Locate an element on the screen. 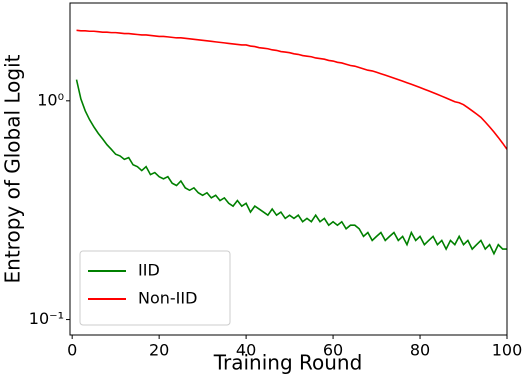 This screenshot has width=522, height=380. x-tick-label: 60 is located at coordinates (333, 350).